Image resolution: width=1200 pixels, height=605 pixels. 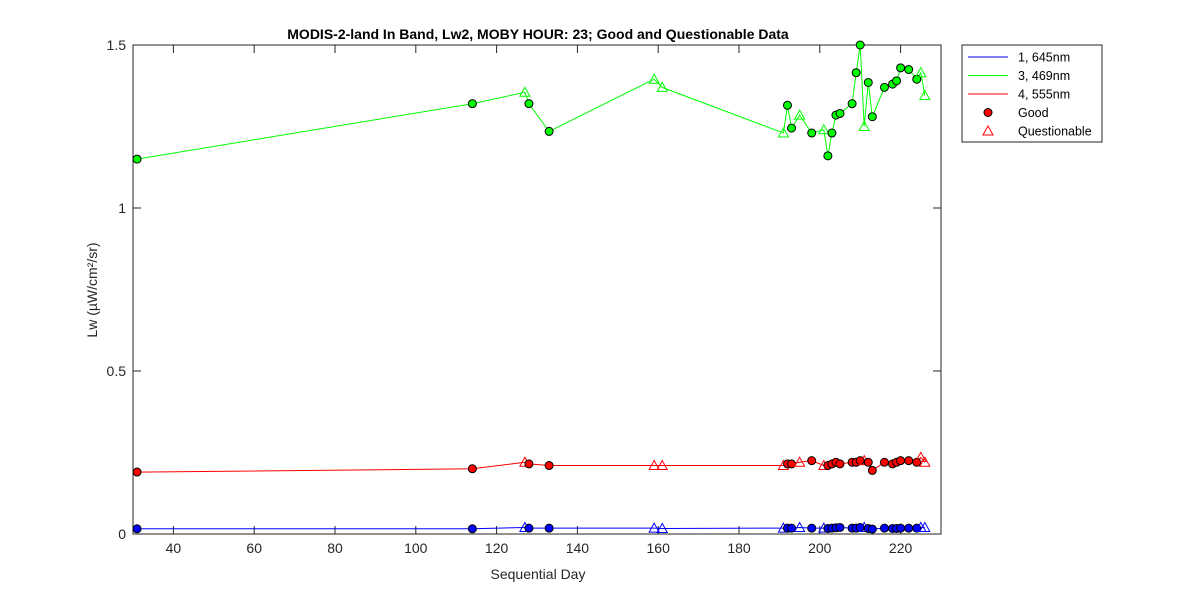 I want to click on legend-item-label: 4, 555nm, so click(x=1044, y=95).